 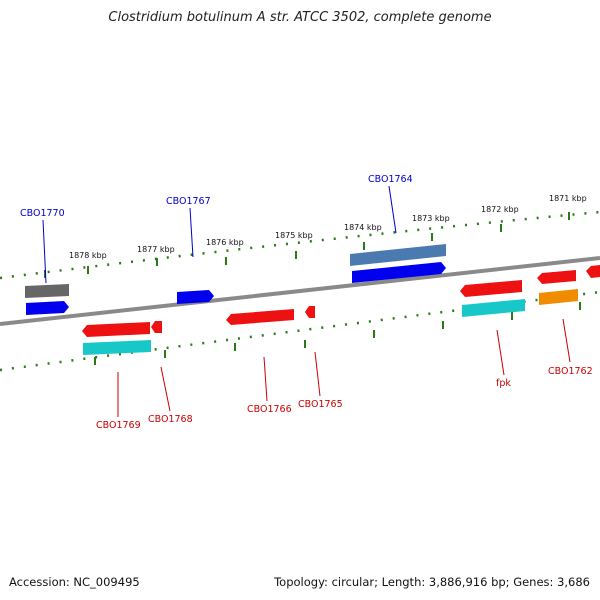 What do you see at coordinates (47, 308) in the screenshot?
I see `gene-cbo1770` at bounding box center [47, 308].